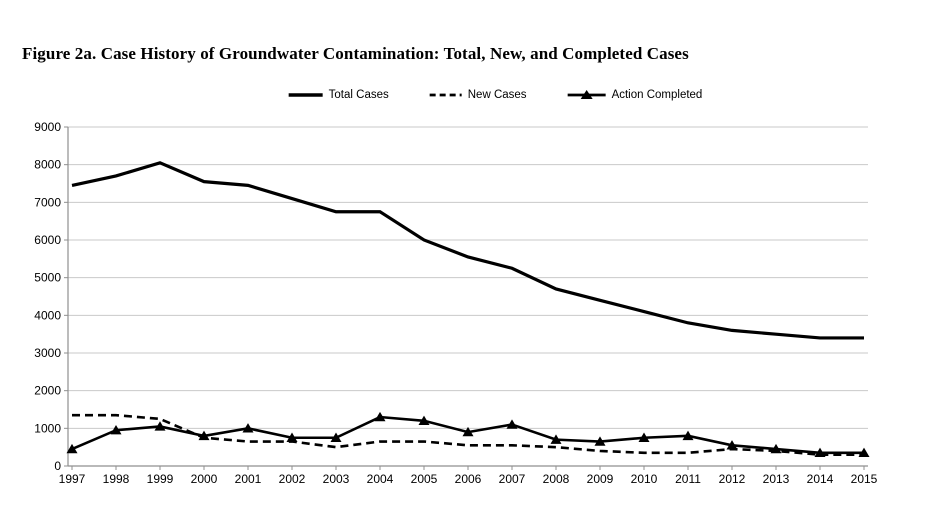 This screenshot has width=935, height=524. What do you see at coordinates (600, 479) in the screenshot?
I see `svg-text: 2009` at bounding box center [600, 479].